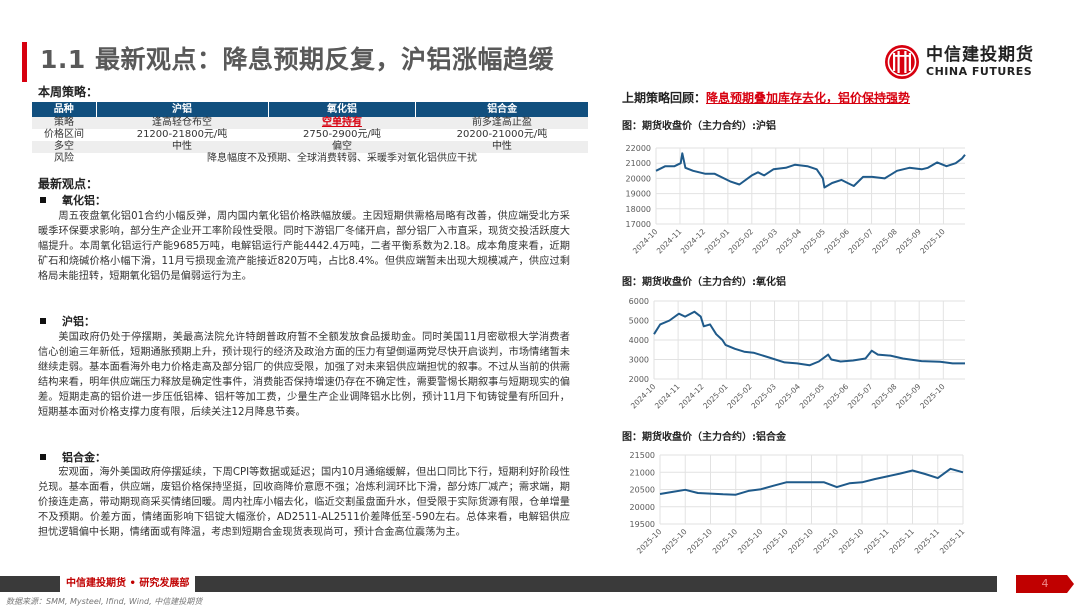 This screenshot has width=1080, height=608. I want to click on company-logo: 中信建投期货 CHINA FUTURES, so click(959, 62).